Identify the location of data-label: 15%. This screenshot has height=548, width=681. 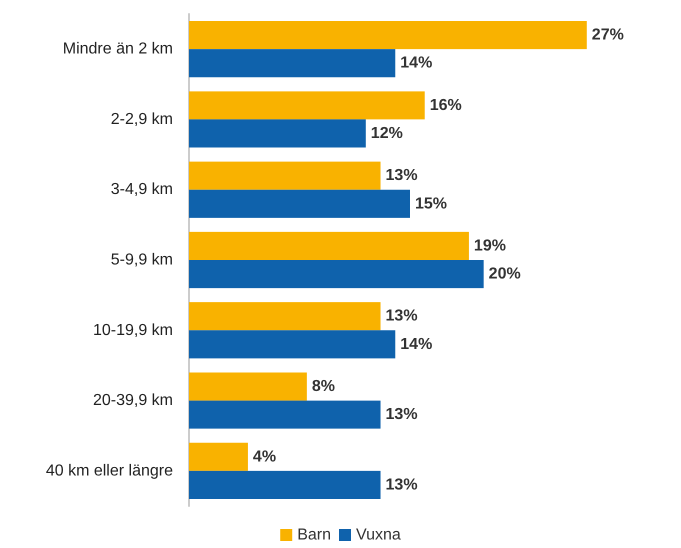
(431, 203).